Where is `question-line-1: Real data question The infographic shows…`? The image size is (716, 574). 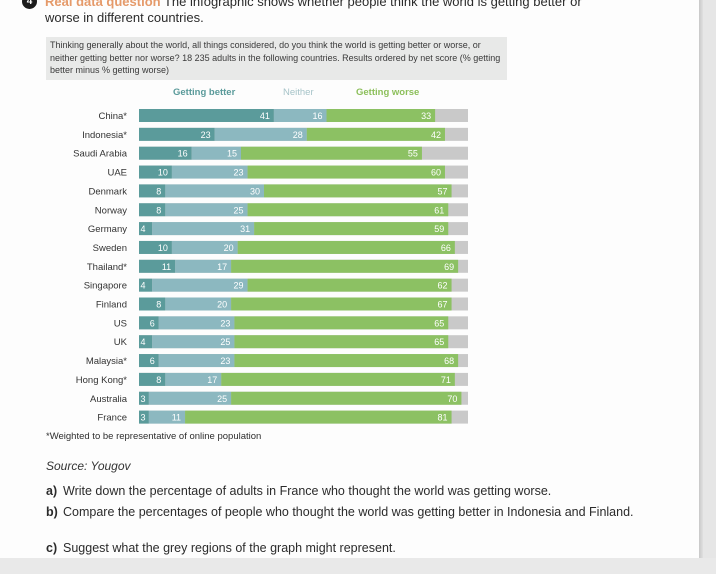 question-line-1: Real data question The infographic shows… is located at coordinates (313, 5).